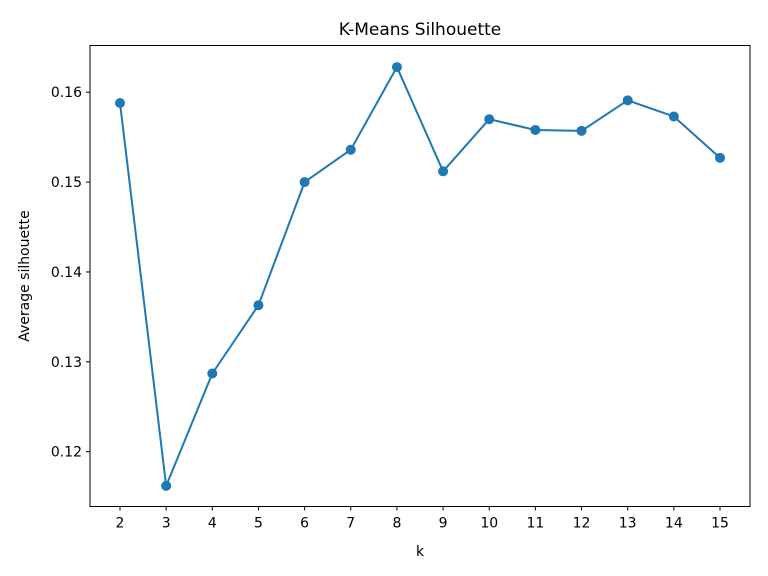  I want to click on x-tick-label: 13, so click(628, 524).